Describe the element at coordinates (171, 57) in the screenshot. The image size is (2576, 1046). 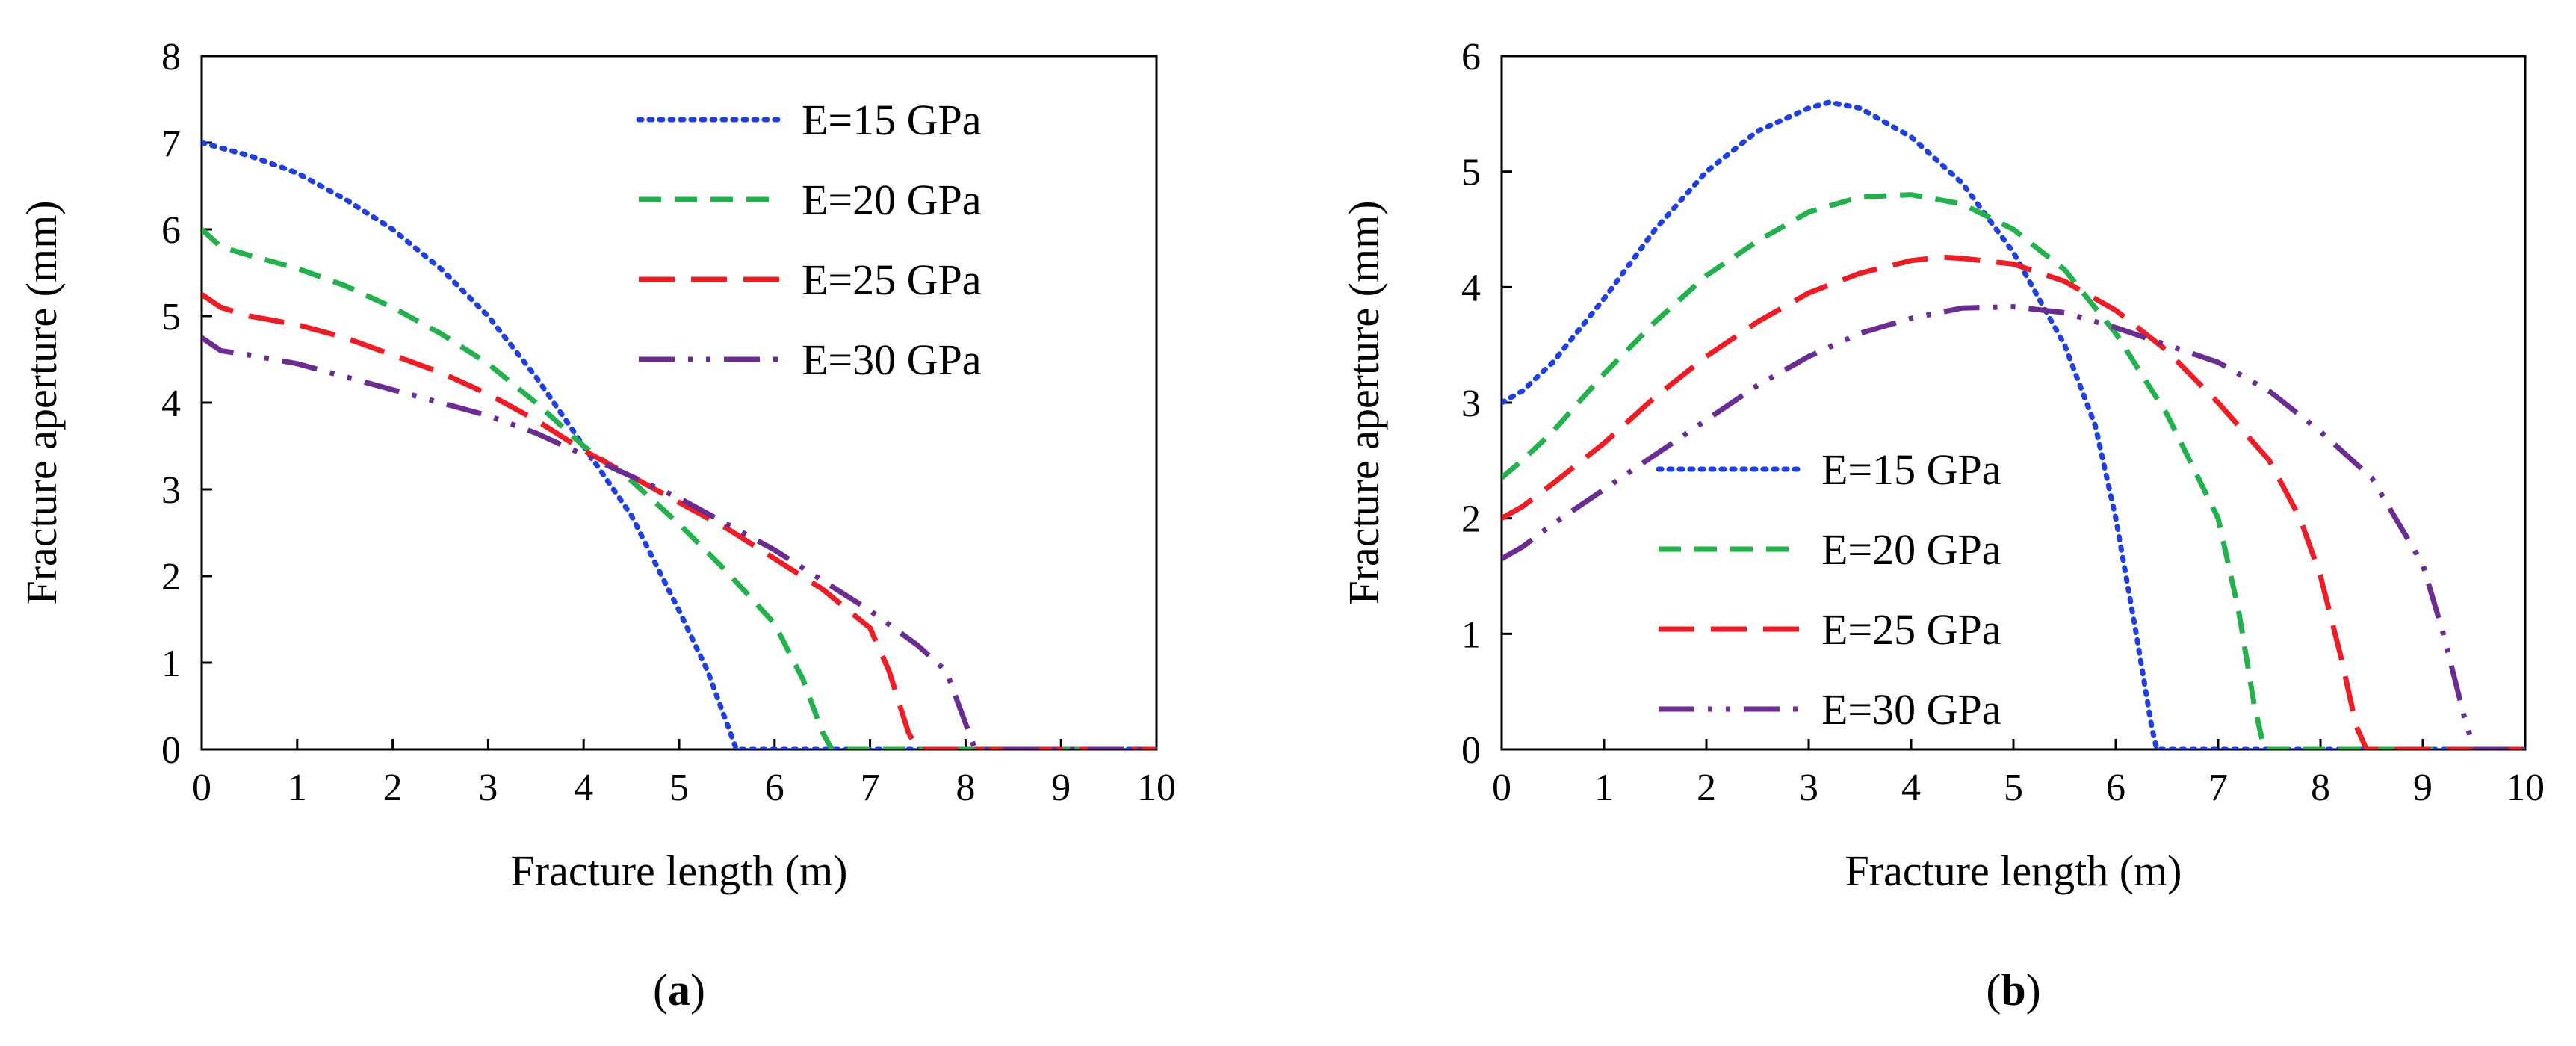
I see `y-tick-label: 8` at that location.